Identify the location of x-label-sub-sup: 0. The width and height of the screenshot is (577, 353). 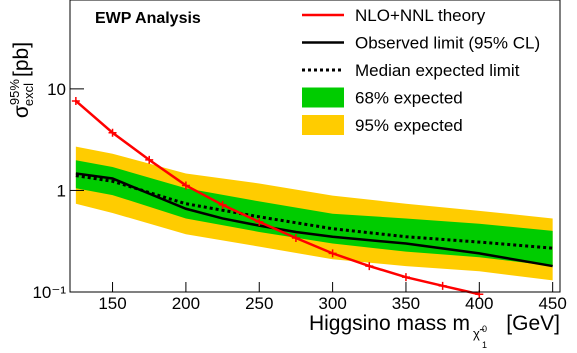
(484, 329).